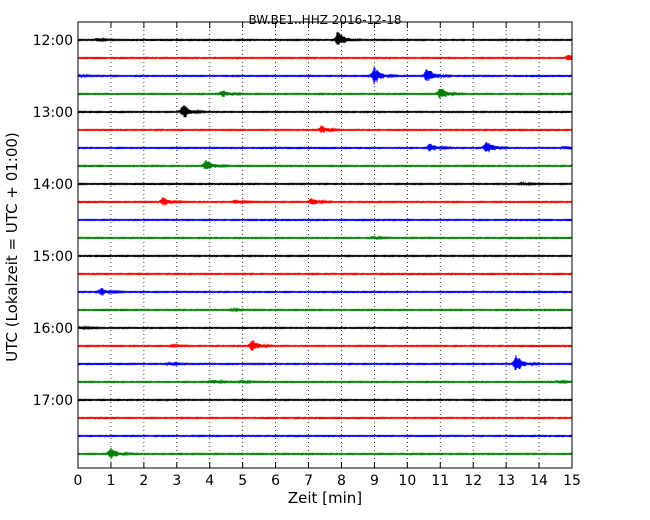 The width and height of the screenshot is (650, 520). What do you see at coordinates (143, 481) in the screenshot?
I see `x-tick-label: 2` at bounding box center [143, 481].